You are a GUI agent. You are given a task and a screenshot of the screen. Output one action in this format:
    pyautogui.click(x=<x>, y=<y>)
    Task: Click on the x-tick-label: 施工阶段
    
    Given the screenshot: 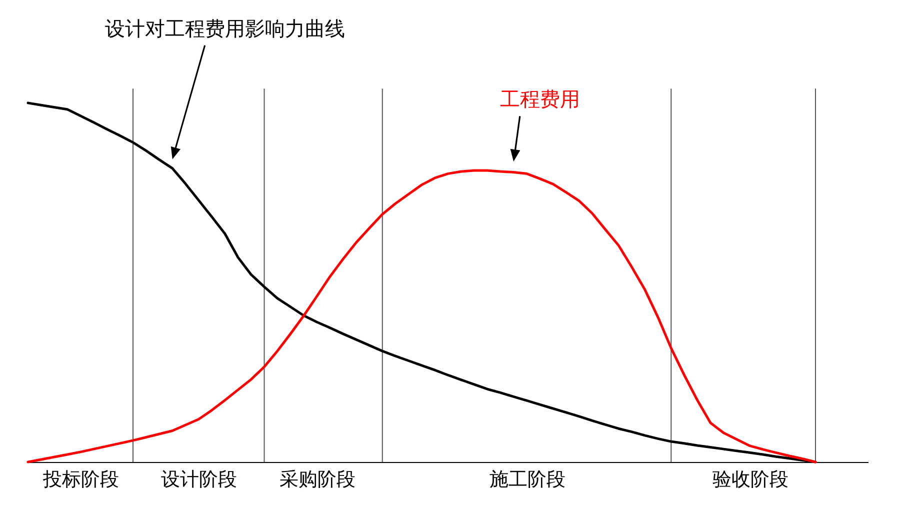 What is the action you would take?
    pyautogui.click(x=527, y=479)
    